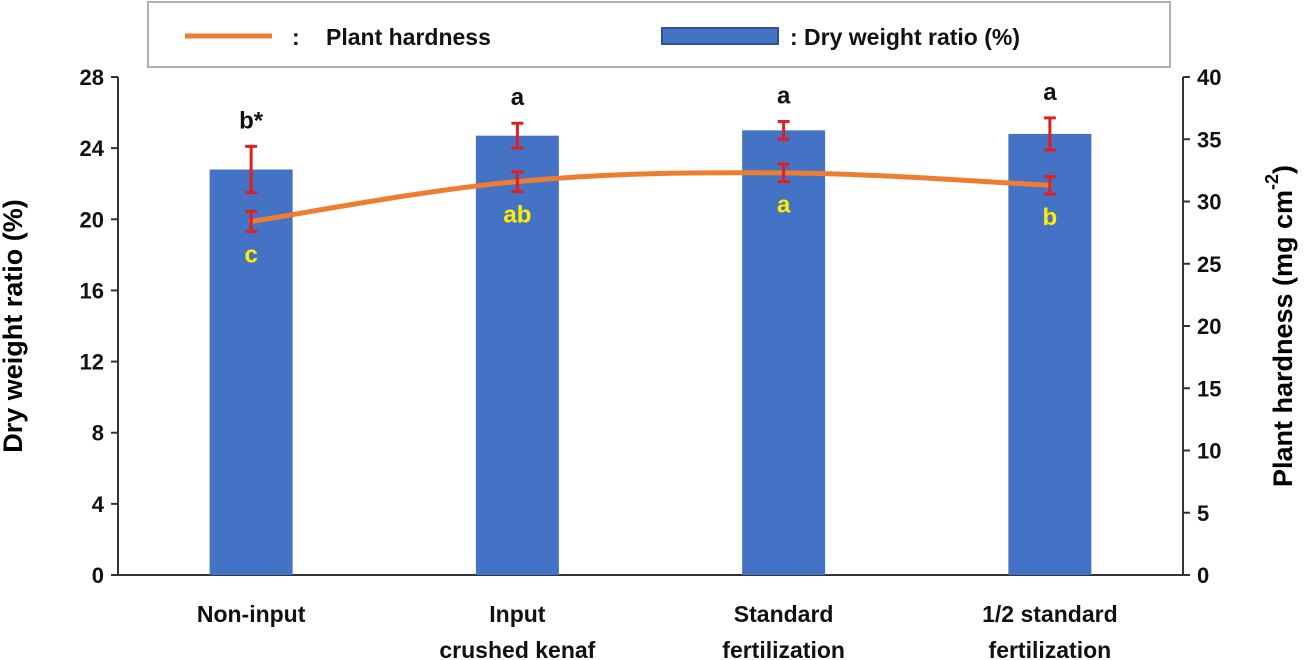 The height and width of the screenshot is (660, 1305). What do you see at coordinates (408, 37) in the screenshot?
I see `legend-line-label: Plant hardness` at bounding box center [408, 37].